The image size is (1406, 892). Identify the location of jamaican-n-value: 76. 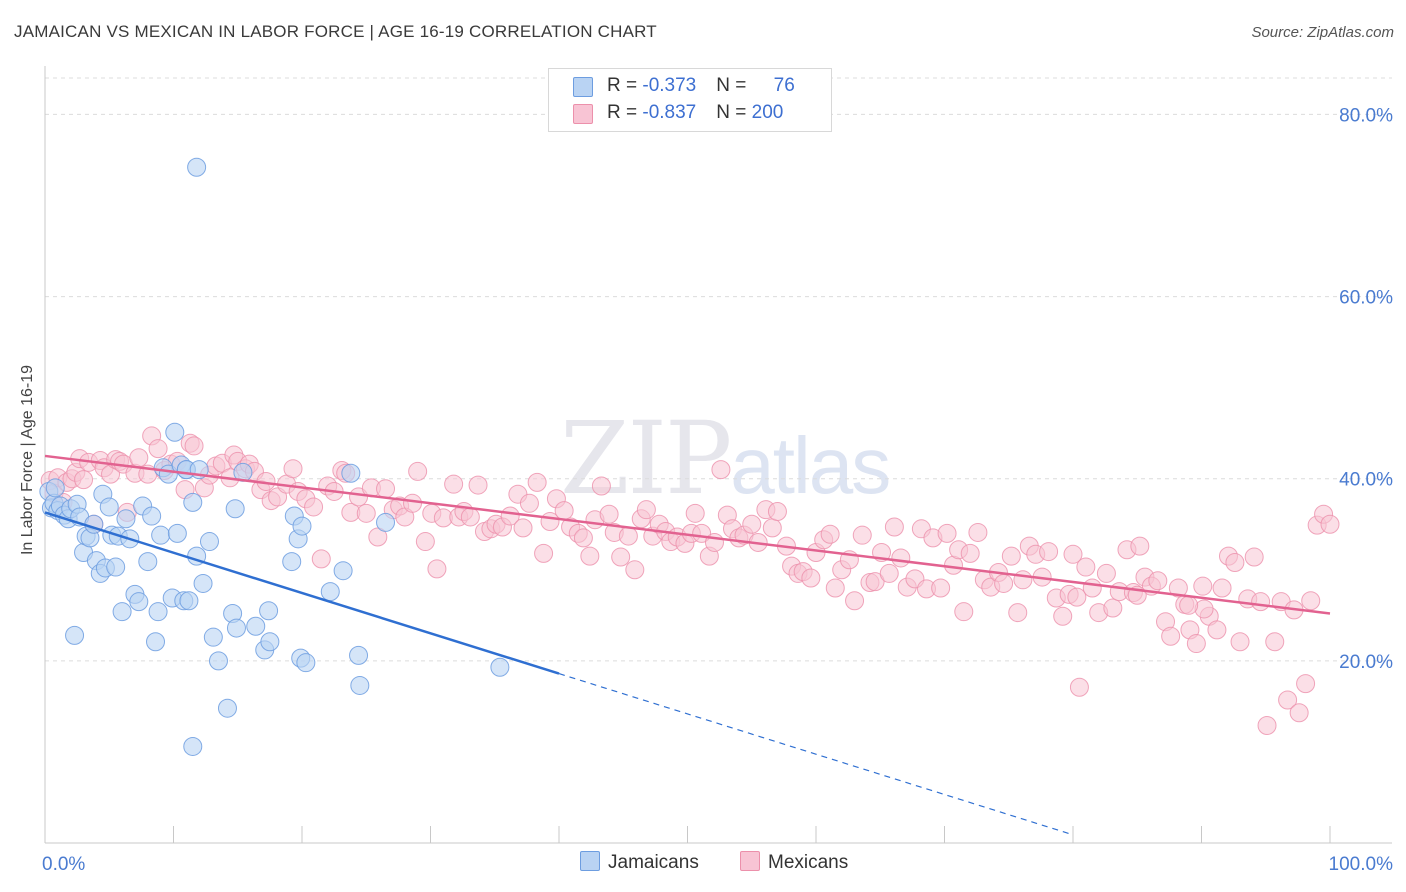
(784, 85).